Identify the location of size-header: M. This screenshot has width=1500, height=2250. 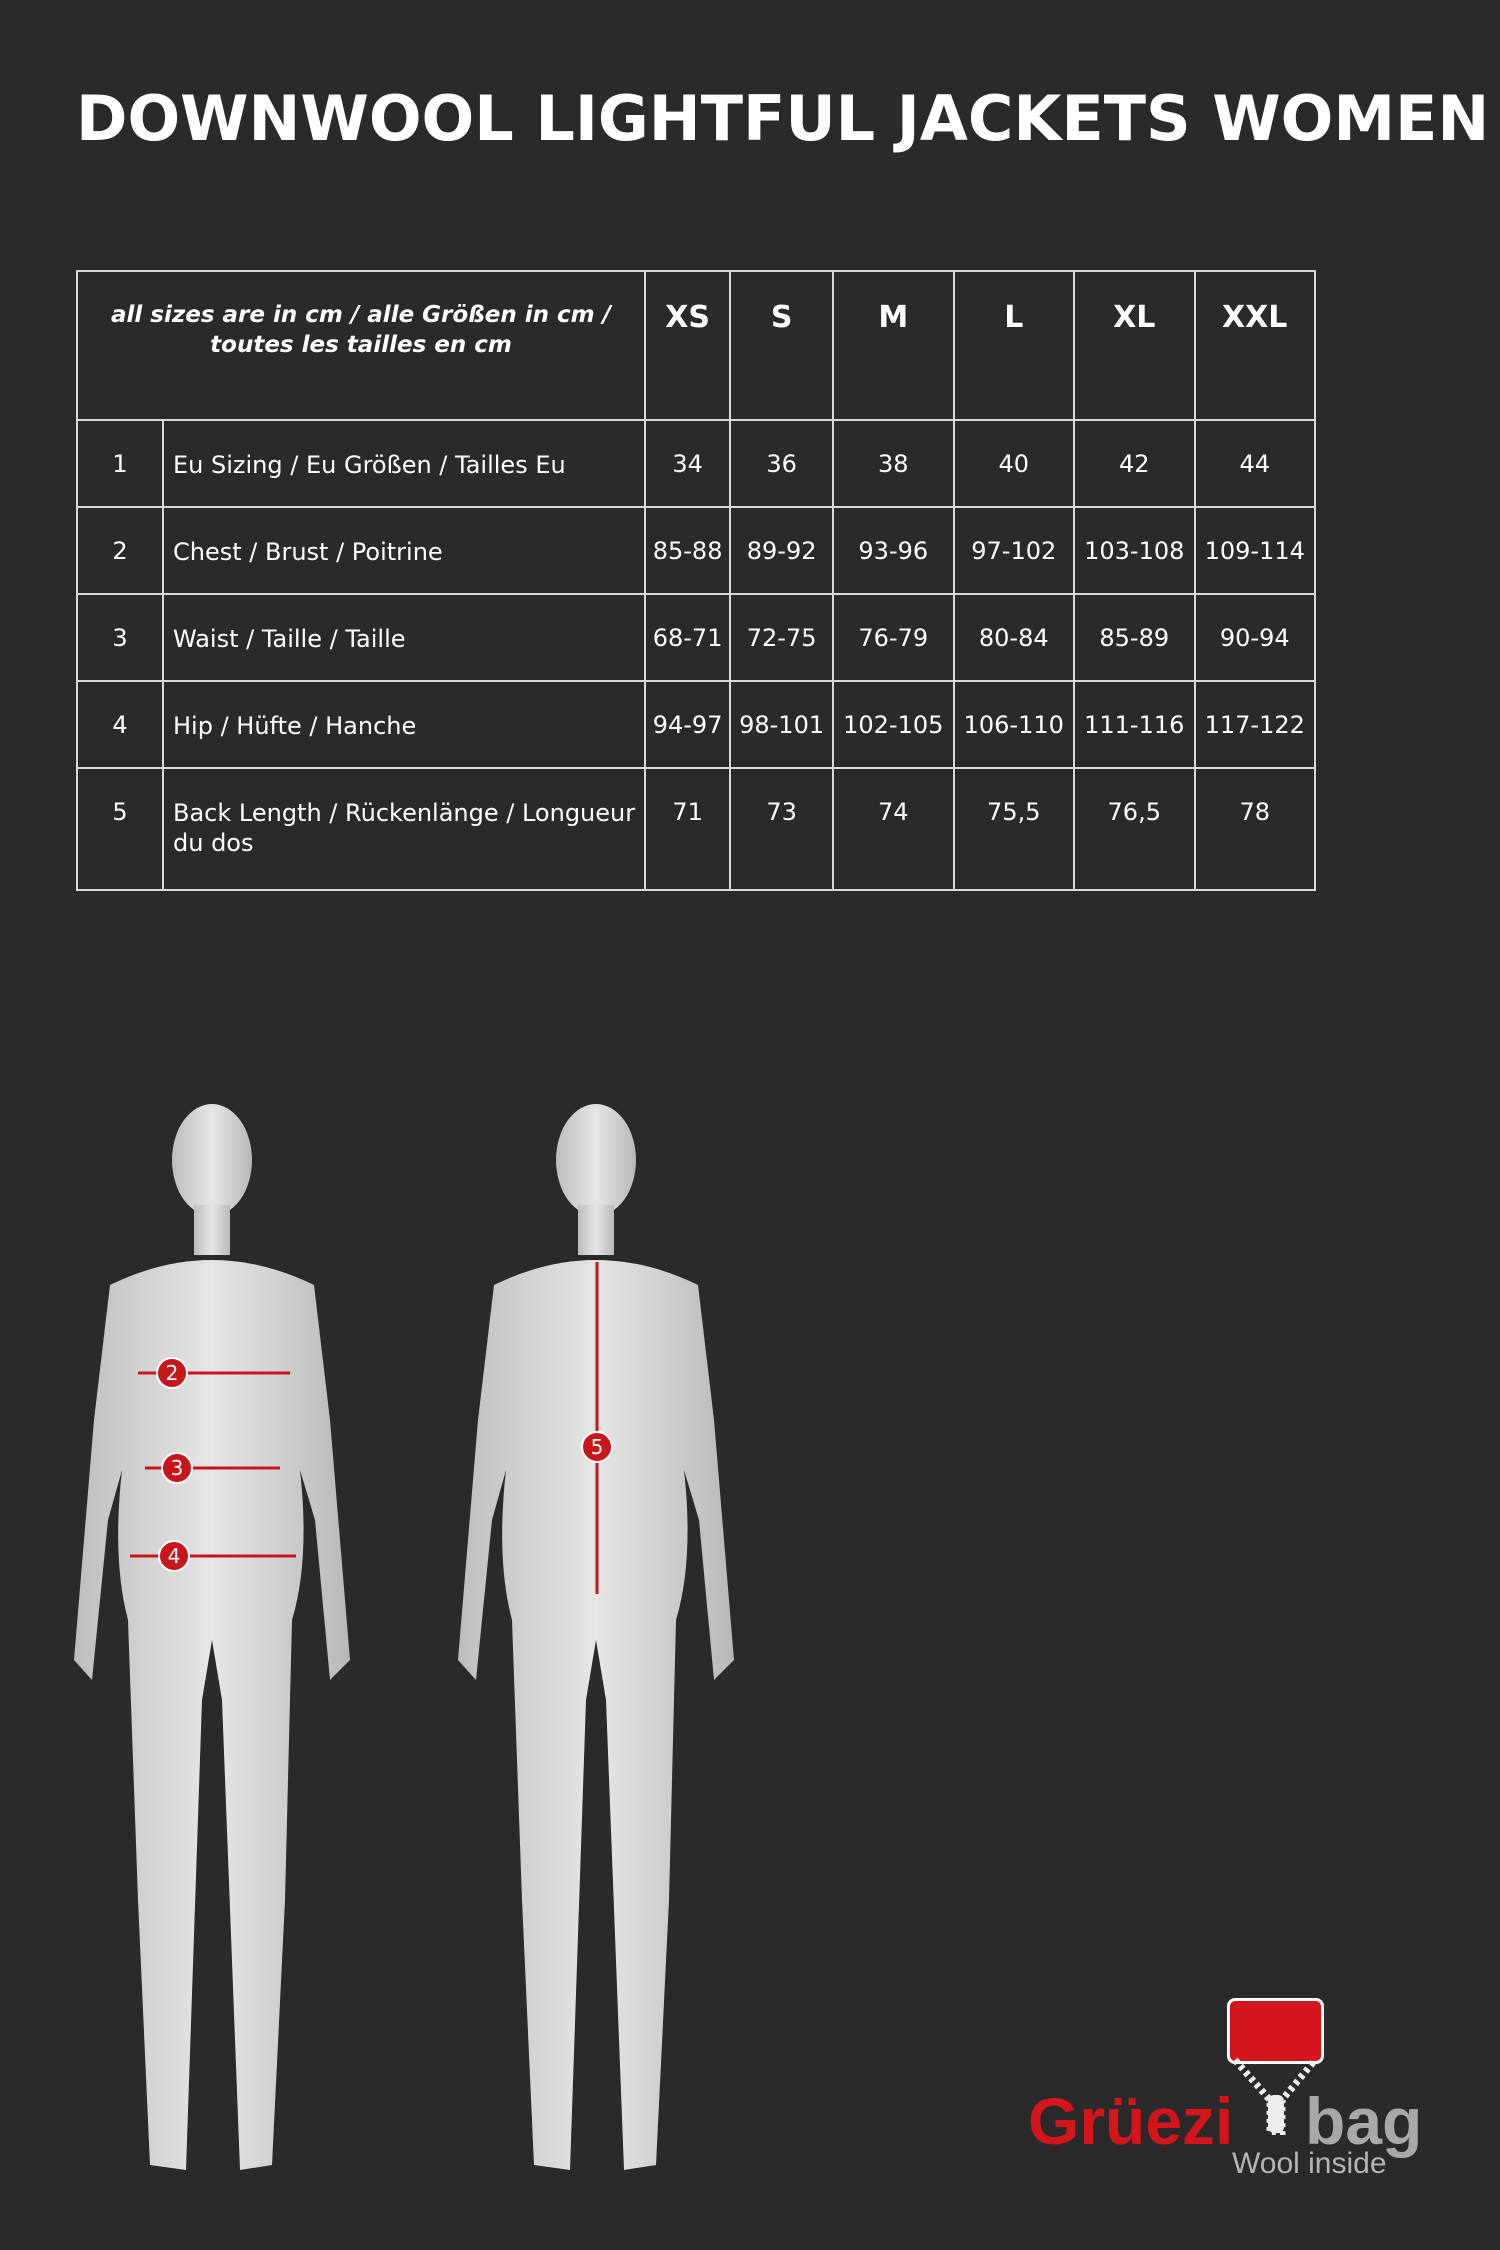
(893, 345).